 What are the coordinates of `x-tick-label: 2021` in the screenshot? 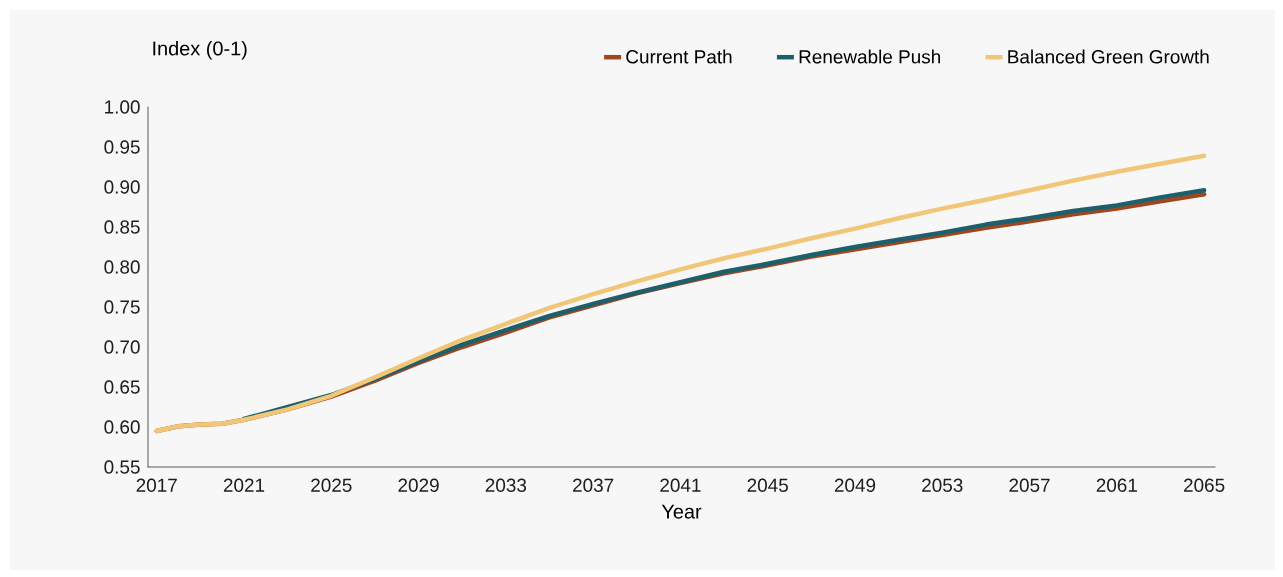 It's located at (244, 485).